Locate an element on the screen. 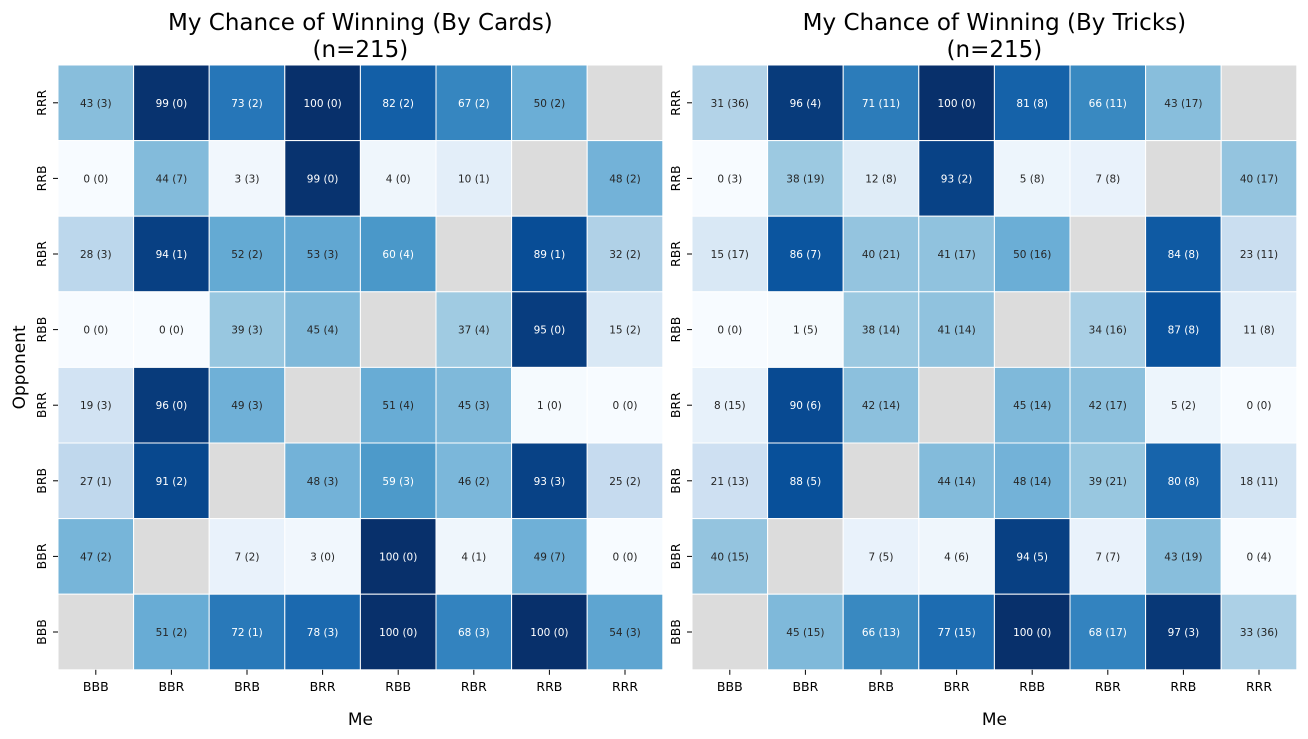 Image resolution: width=1308 pixels, height=739 pixels. cell-annotation: 25 (2) is located at coordinates (625, 482).